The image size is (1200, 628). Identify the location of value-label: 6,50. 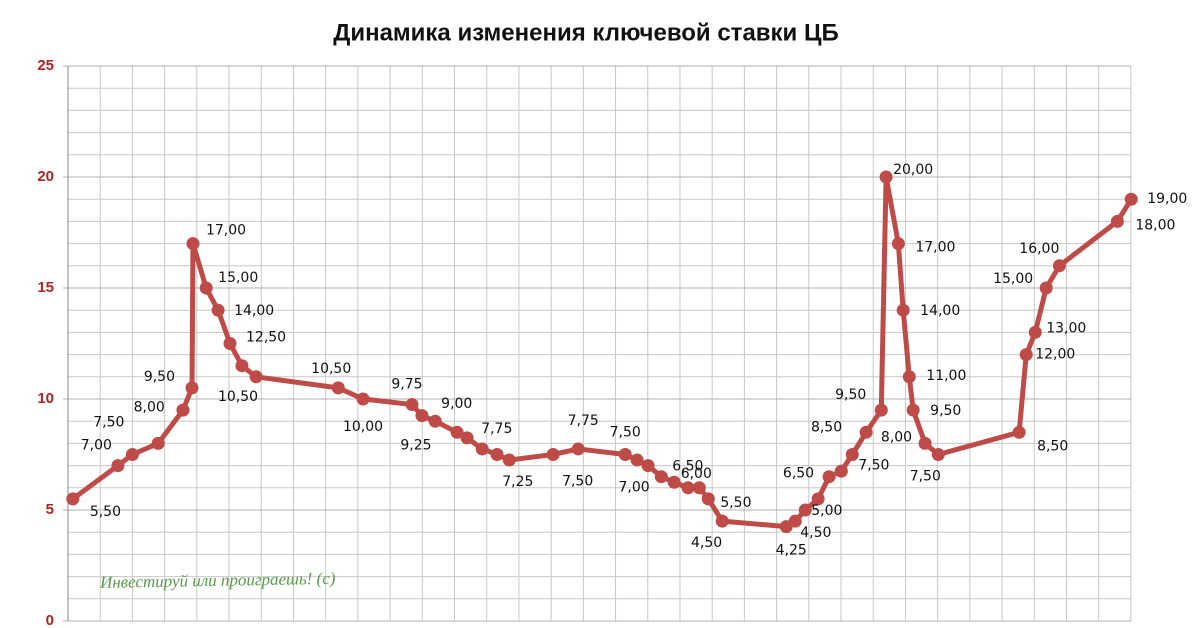
(798, 474).